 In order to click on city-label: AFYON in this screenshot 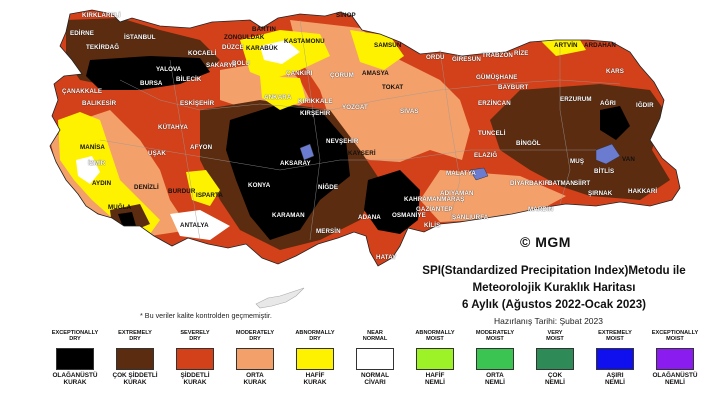, I will do `click(201, 147)`.